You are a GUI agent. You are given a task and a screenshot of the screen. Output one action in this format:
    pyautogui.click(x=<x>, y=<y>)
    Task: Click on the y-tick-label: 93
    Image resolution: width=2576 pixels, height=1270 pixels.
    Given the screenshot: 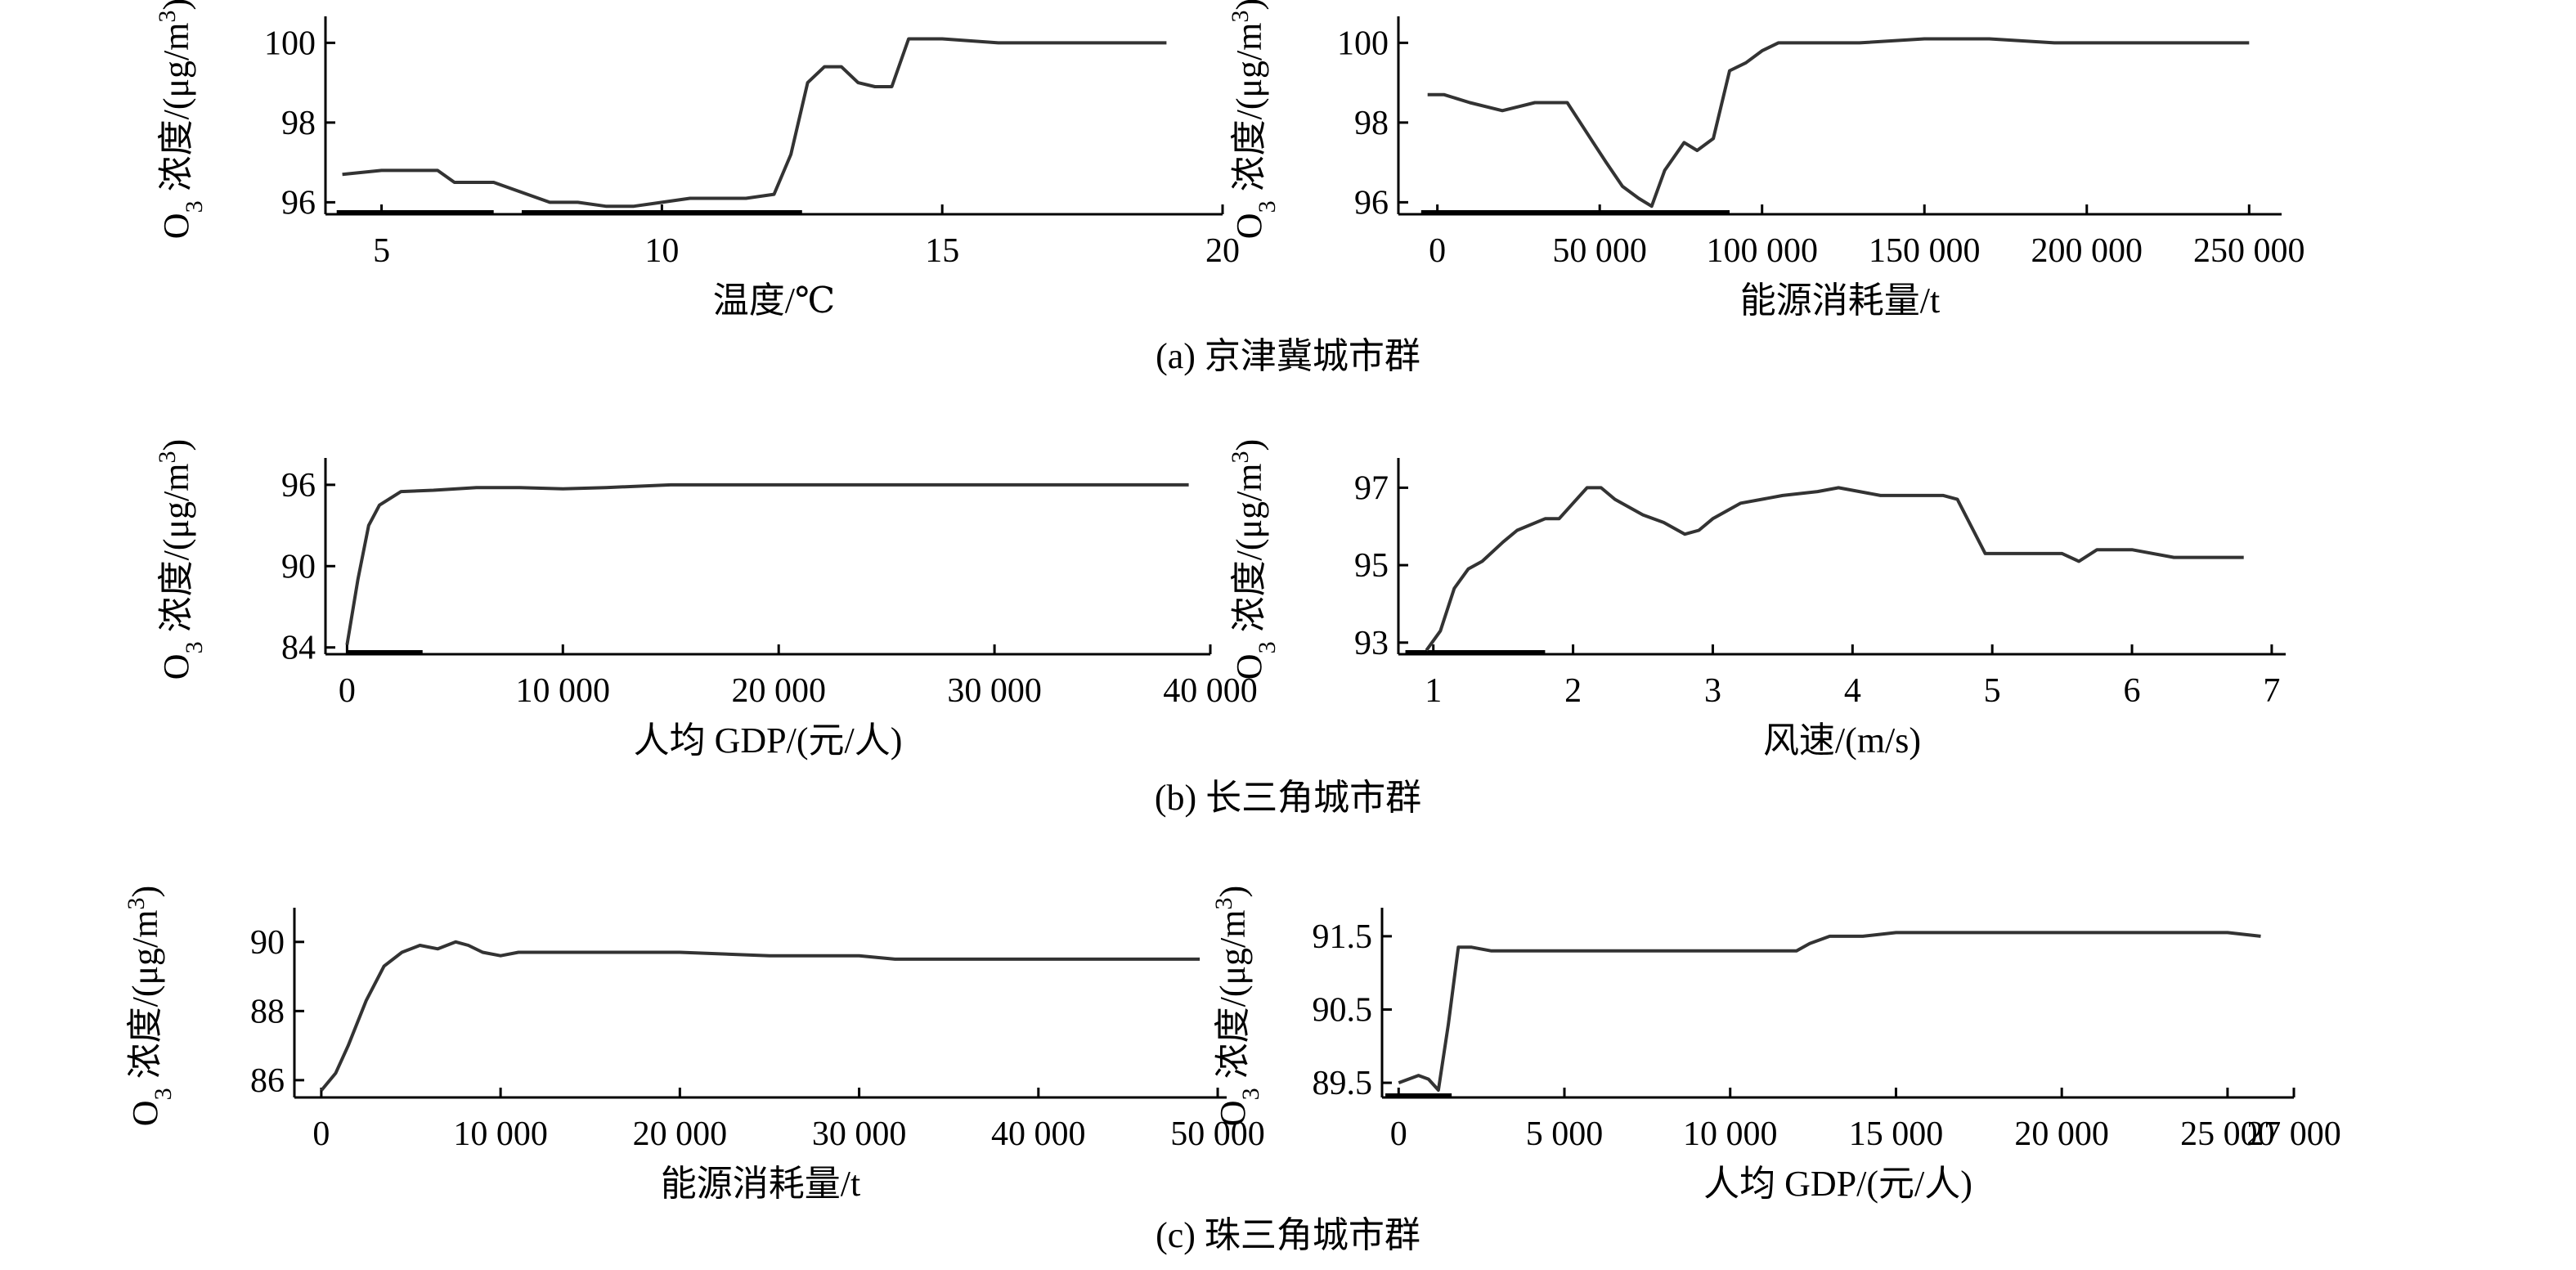 What is the action you would take?
    pyautogui.click(x=1371, y=643)
    